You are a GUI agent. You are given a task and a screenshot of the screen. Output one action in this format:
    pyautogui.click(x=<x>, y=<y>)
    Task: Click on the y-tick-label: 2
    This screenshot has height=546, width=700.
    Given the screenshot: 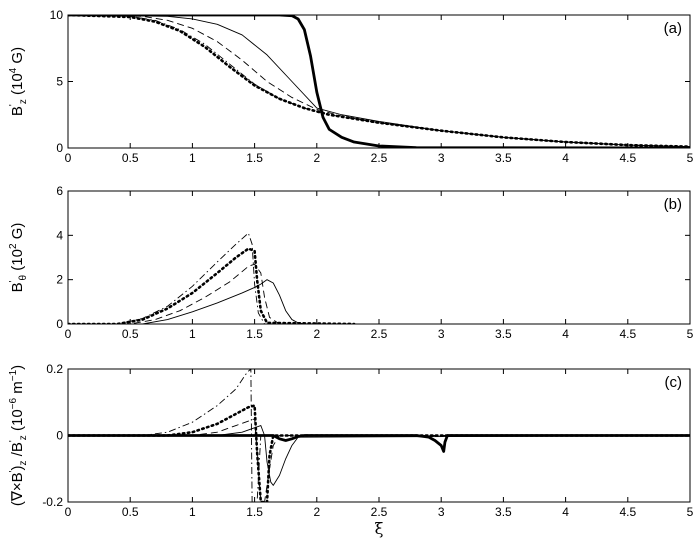 What is the action you would take?
    pyautogui.click(x=59, y=280)
    